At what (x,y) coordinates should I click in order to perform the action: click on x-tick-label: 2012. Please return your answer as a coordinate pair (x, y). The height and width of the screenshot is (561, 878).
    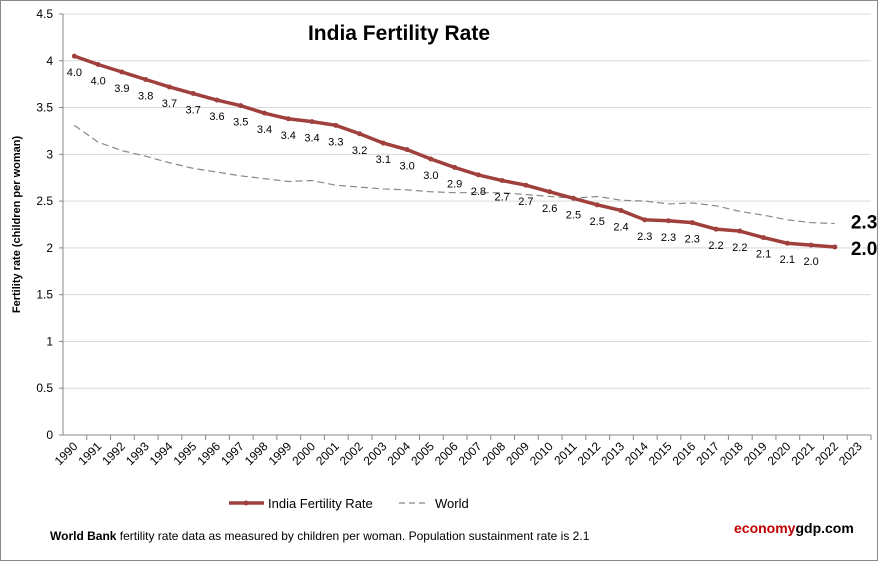
    Looking at the image, I should click on (589, 453).